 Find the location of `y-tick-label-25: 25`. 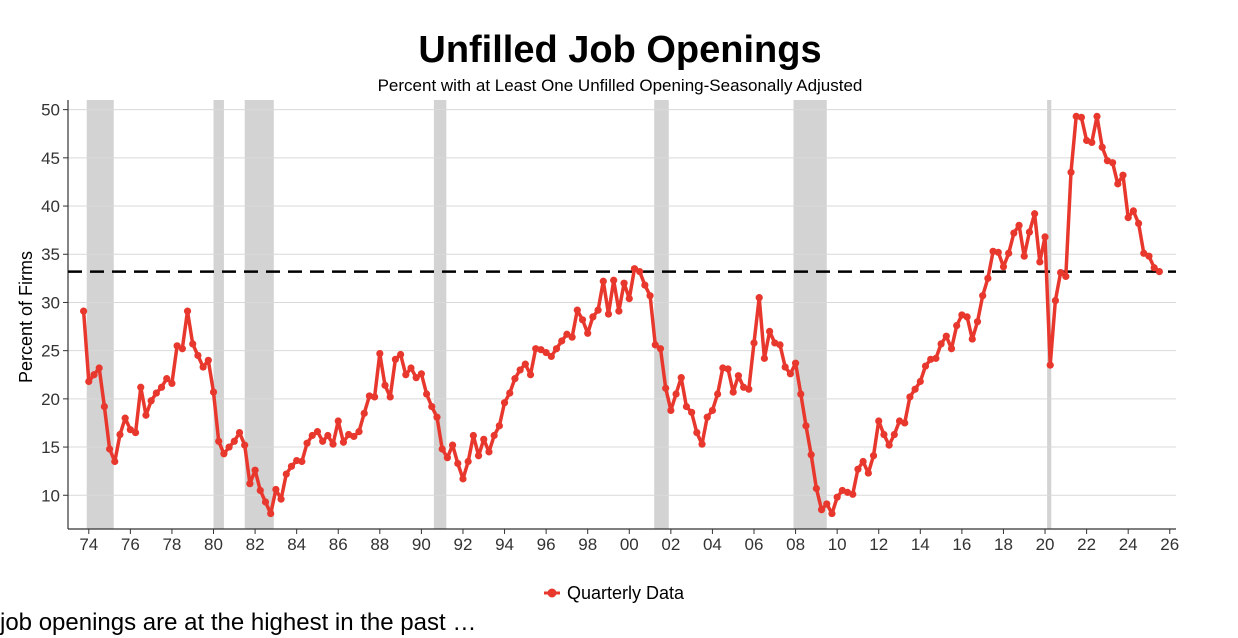

y-tick-label-25: 25 is located at coordinates (50, 351).